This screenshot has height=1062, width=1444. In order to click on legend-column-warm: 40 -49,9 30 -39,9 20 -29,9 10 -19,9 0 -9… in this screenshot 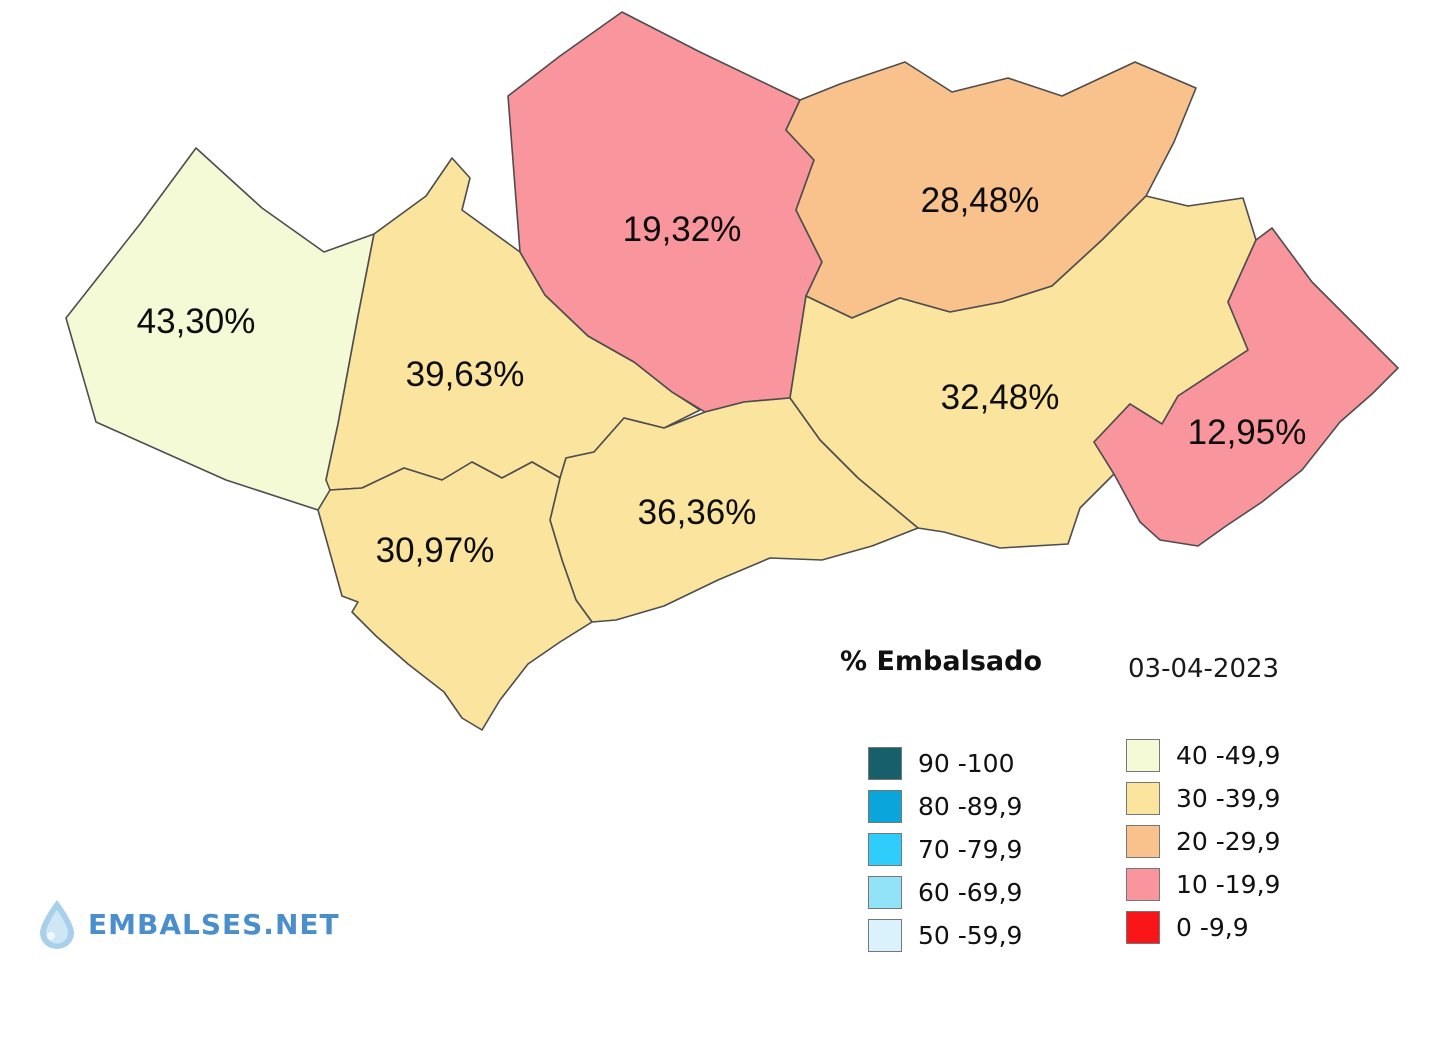, I will do `click(1203, 841)`.